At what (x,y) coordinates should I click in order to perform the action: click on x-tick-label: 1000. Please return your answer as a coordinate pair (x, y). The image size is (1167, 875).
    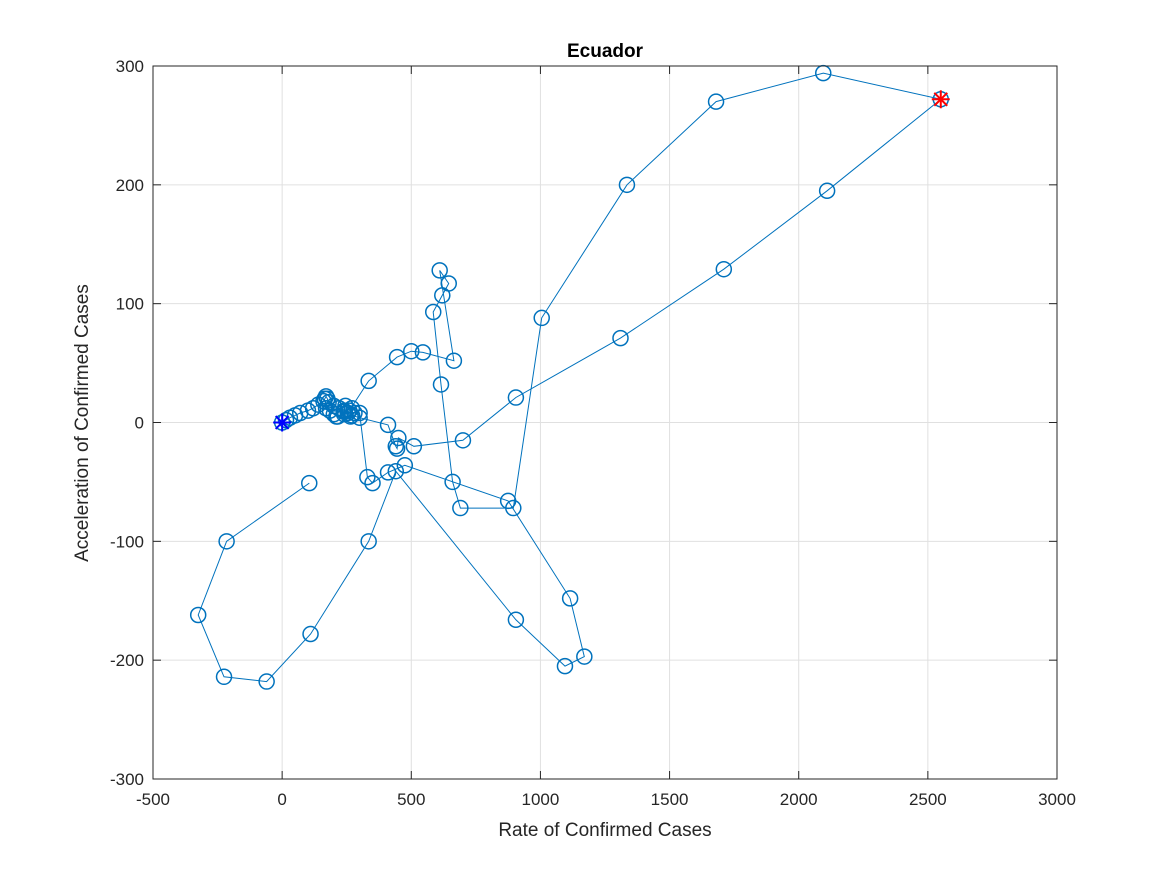
    Looking at the image, I should click on (541, 799).